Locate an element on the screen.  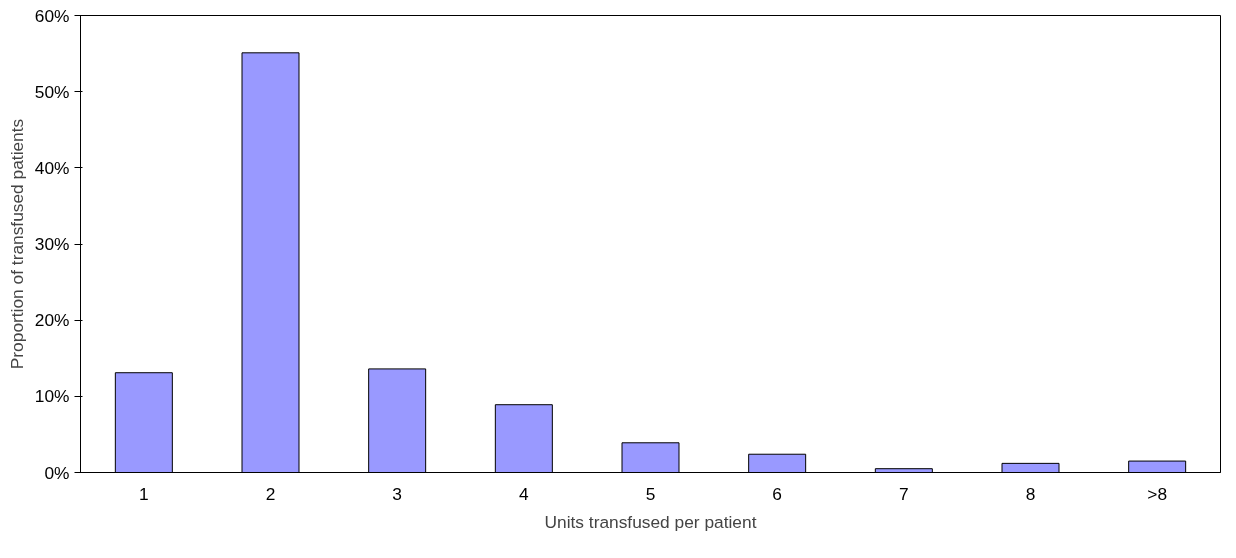
x-tick-label: 4 is located at coordinates (524, 493).